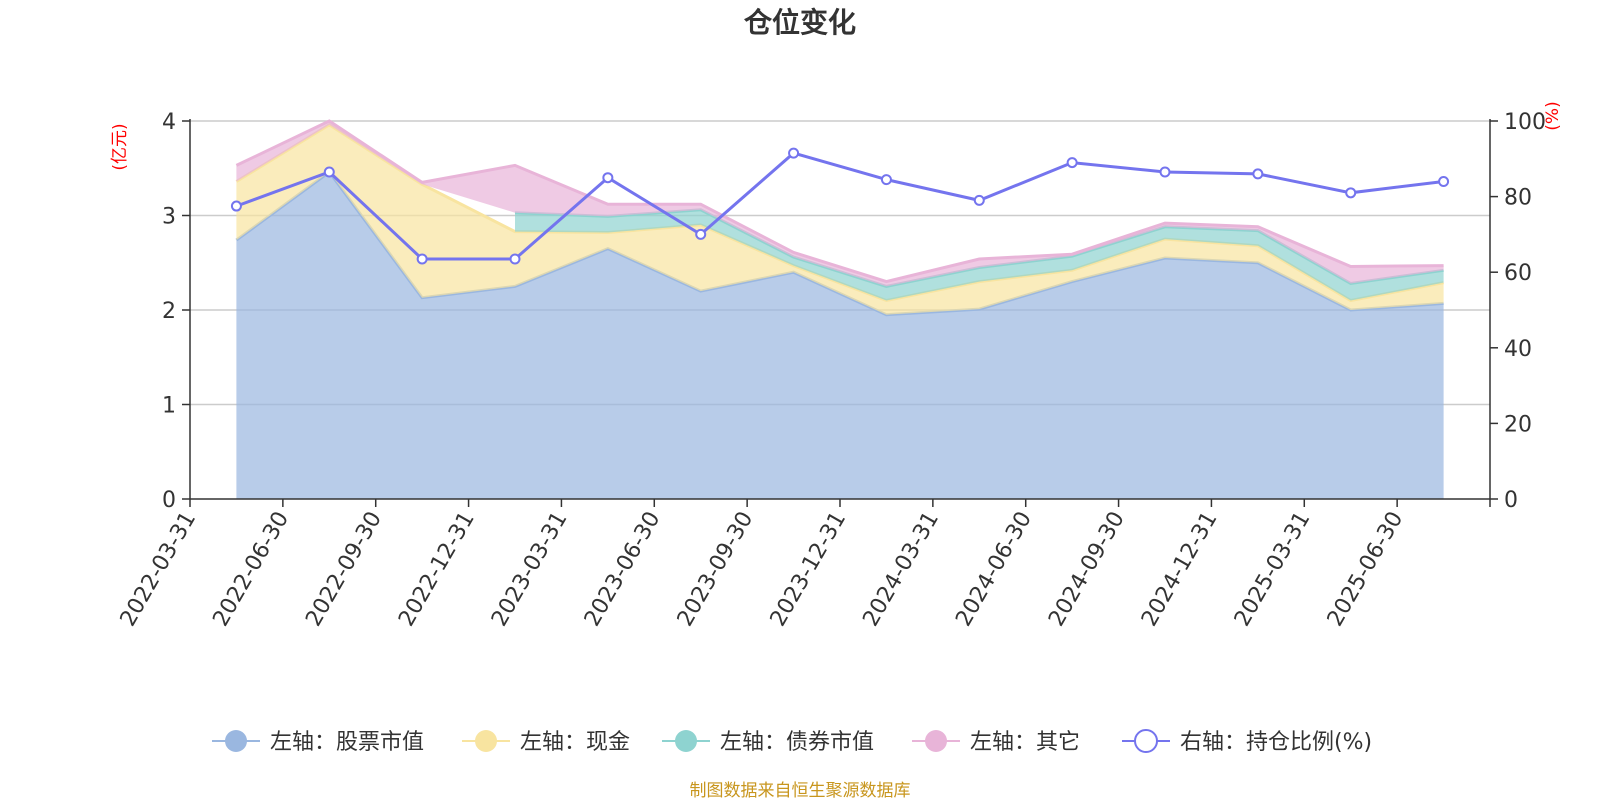  I want to click on left-tick-label: 0, so click(169, 500).